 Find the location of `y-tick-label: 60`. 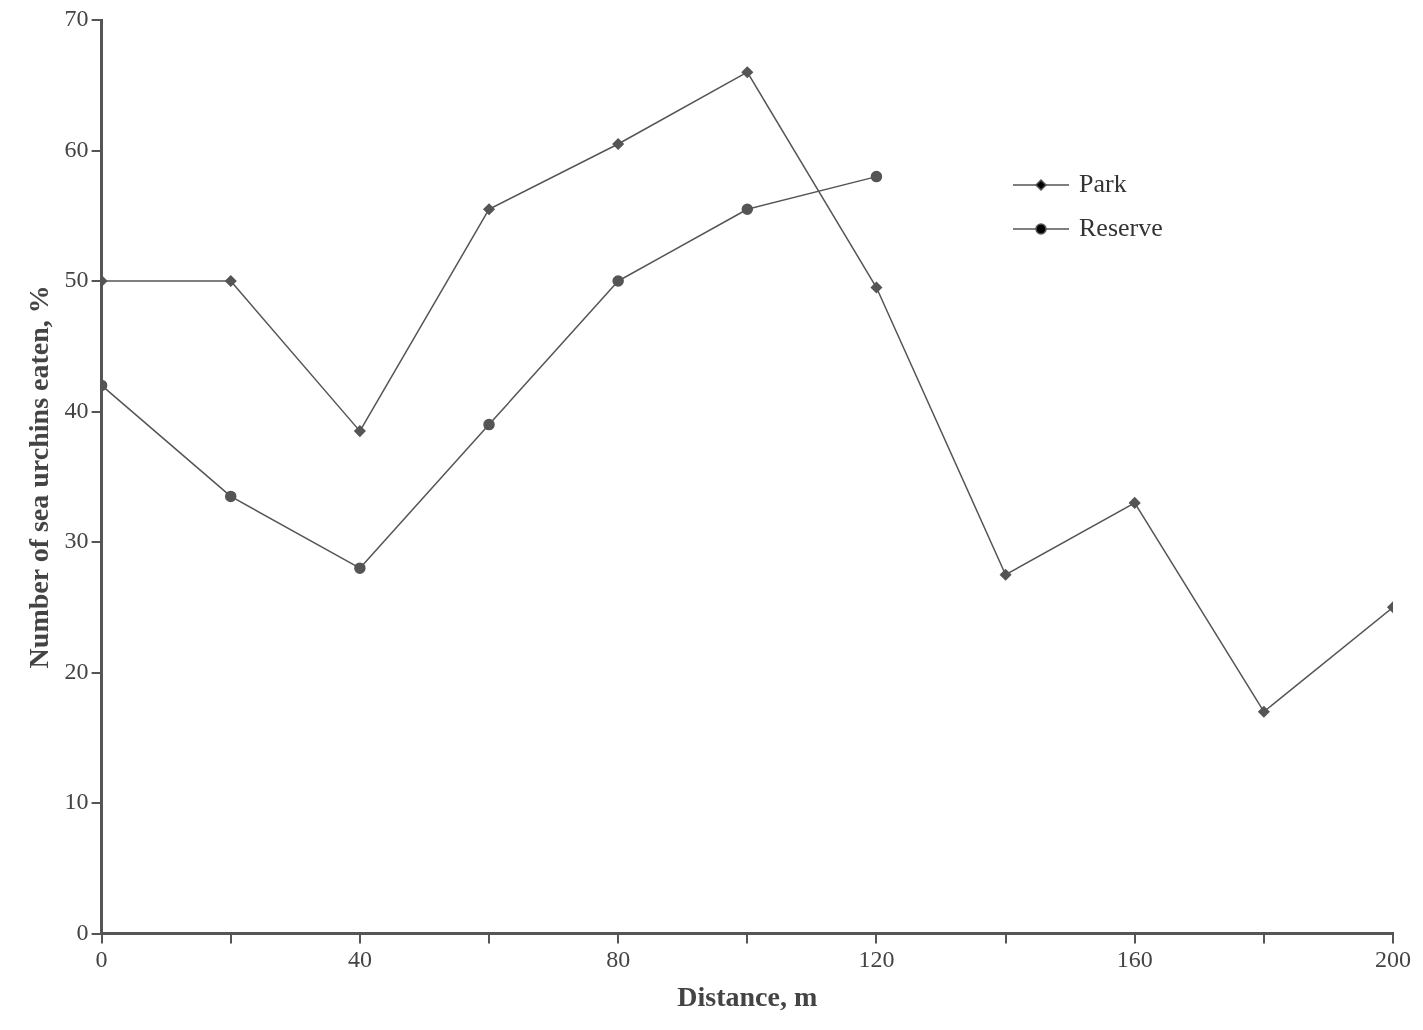

y-tick-label: 60 is located at coordinates (76, 148).